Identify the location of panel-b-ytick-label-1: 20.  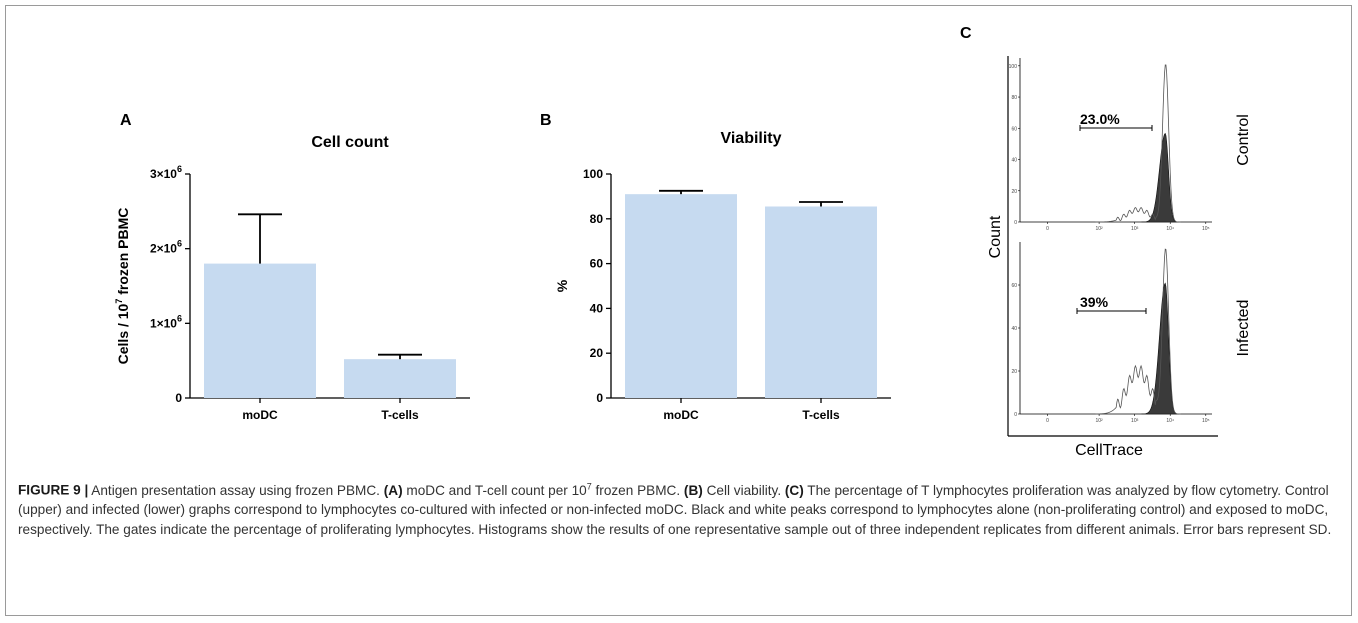
(597, 353).